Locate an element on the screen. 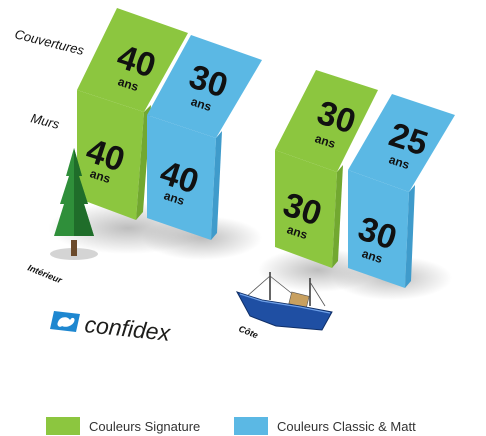 The image size is (486, 436). panel-coast-signature is located at coordinates (326, 169).